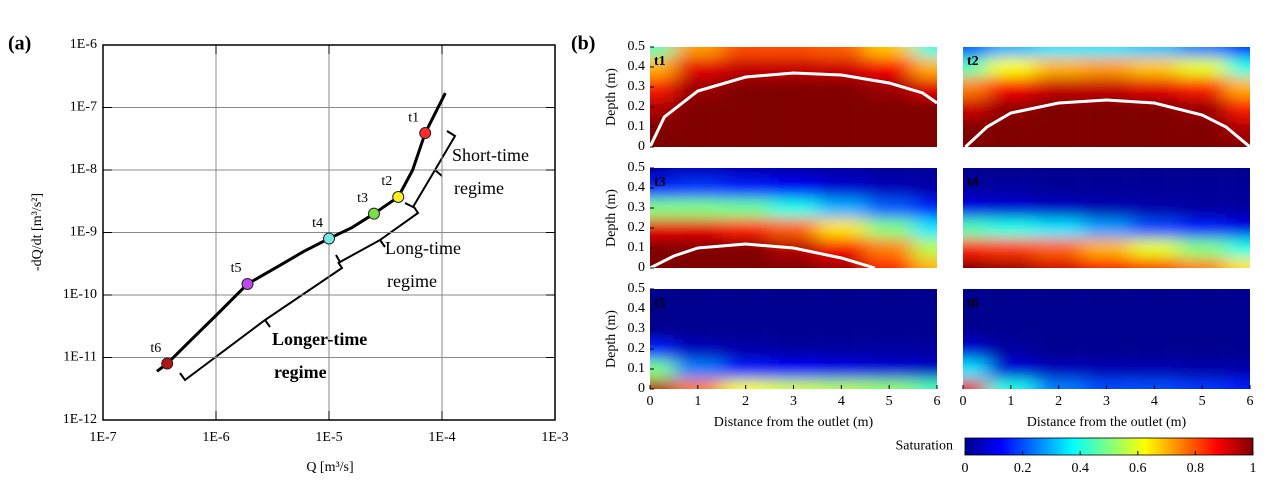 This screenshot has width=1269, height=492. Describe the element at coordinates (1106, 401) in the screenshot. I see `x-tick-label: 3` at that location.